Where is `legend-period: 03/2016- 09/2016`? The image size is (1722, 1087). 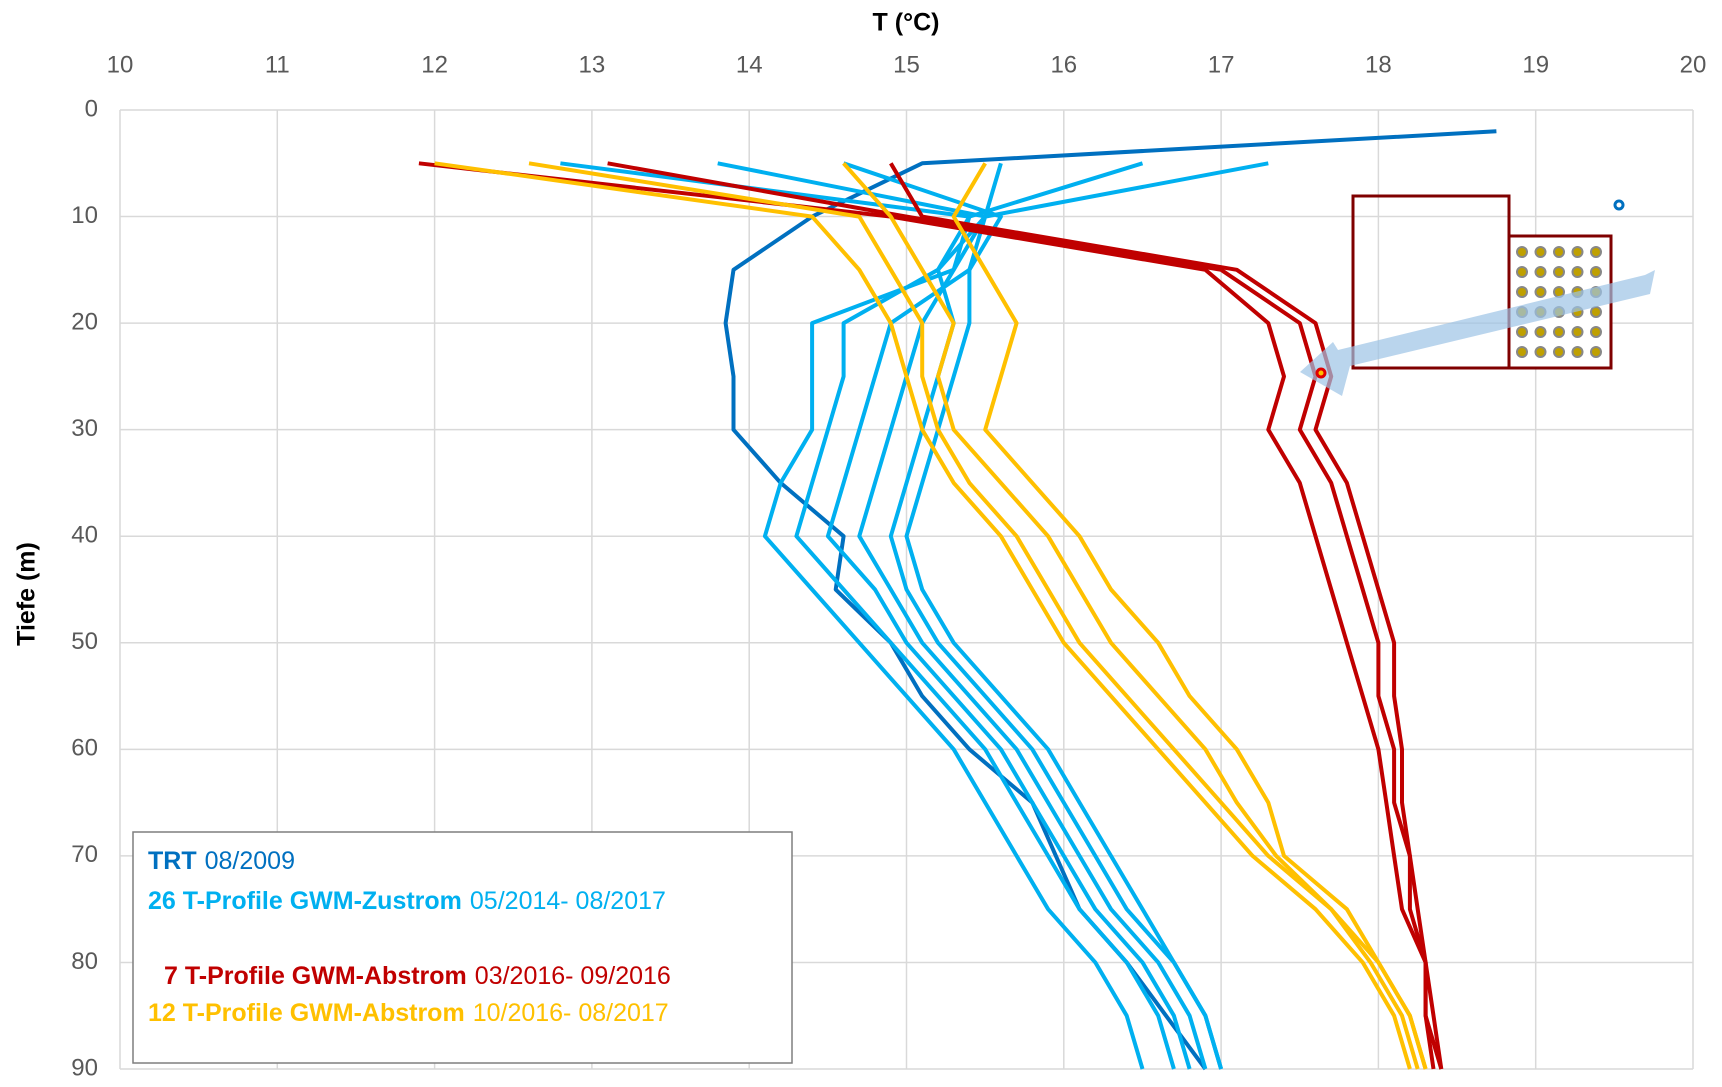 legend-period: 03/2016- 09/2016 is located at coordinates (573, 976).